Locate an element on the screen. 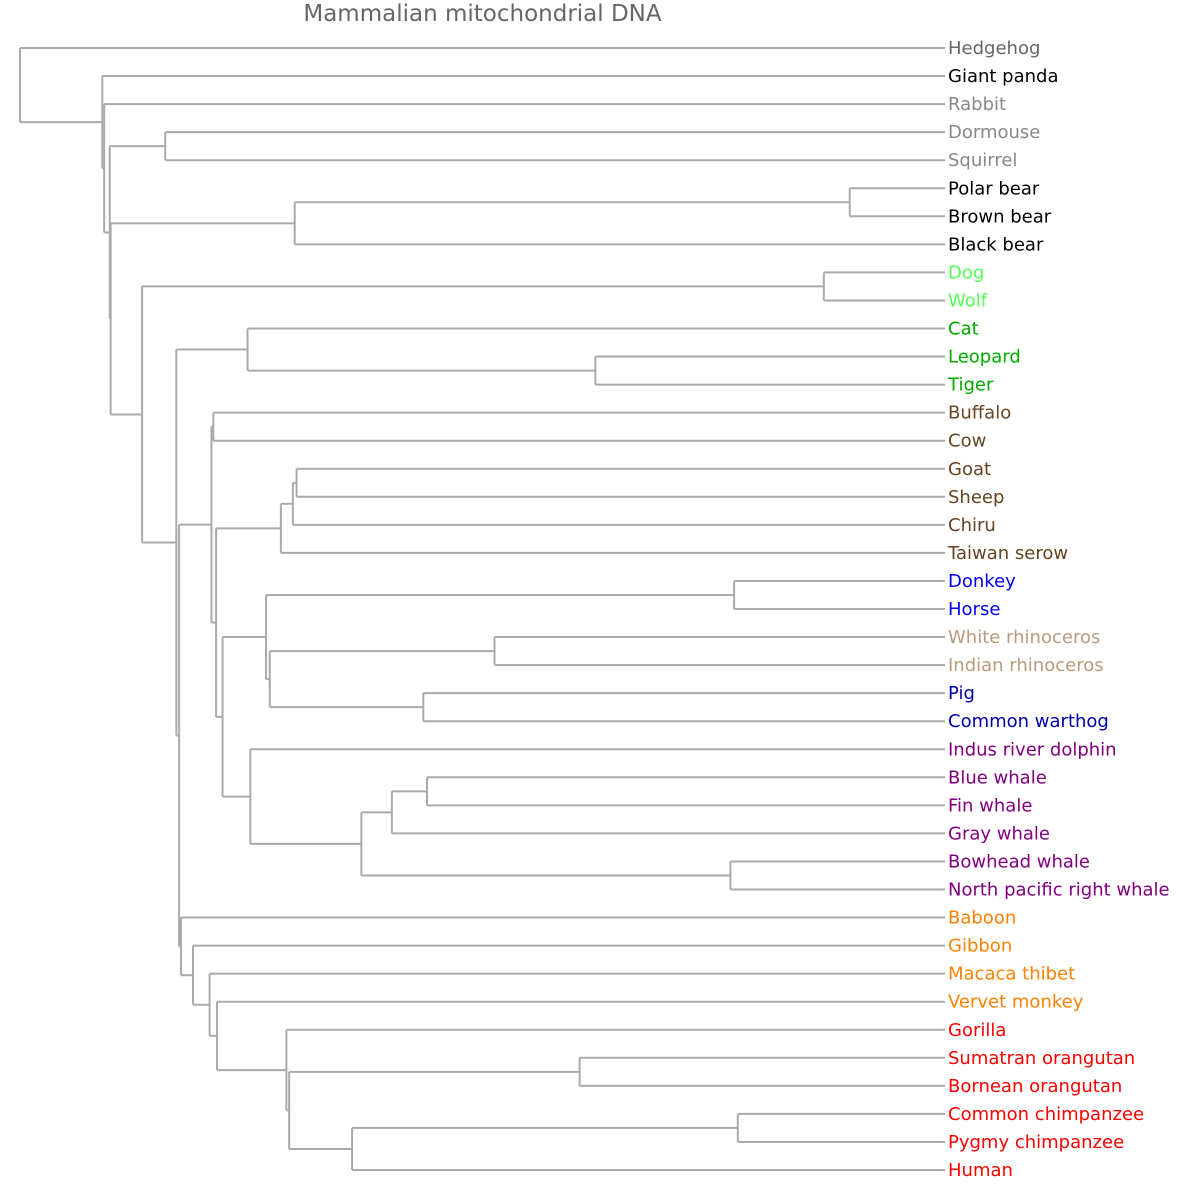  tip-label-buffalo: Buffalo is located at coordinates (979, 413).